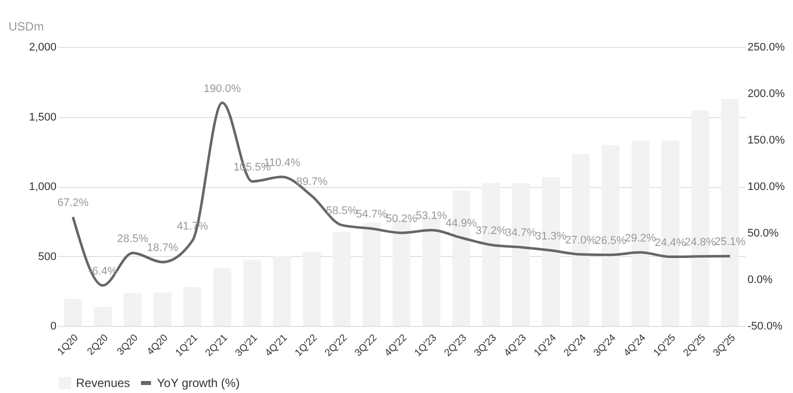  Describe the element at coordinates (700, 242) in the screenshot. I see `data-label: 24.8%` at that location.